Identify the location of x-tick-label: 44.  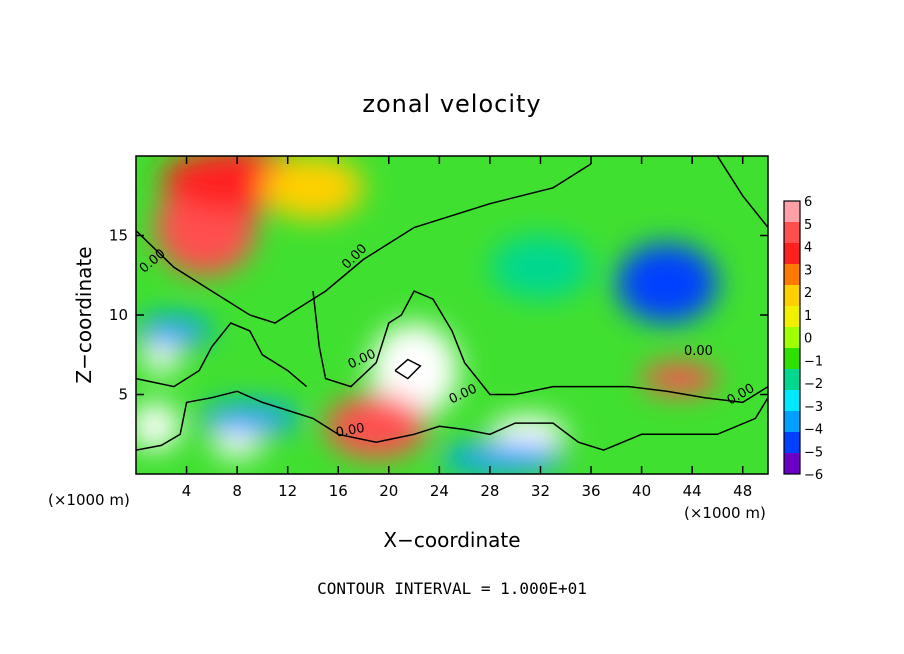
(692, 491).